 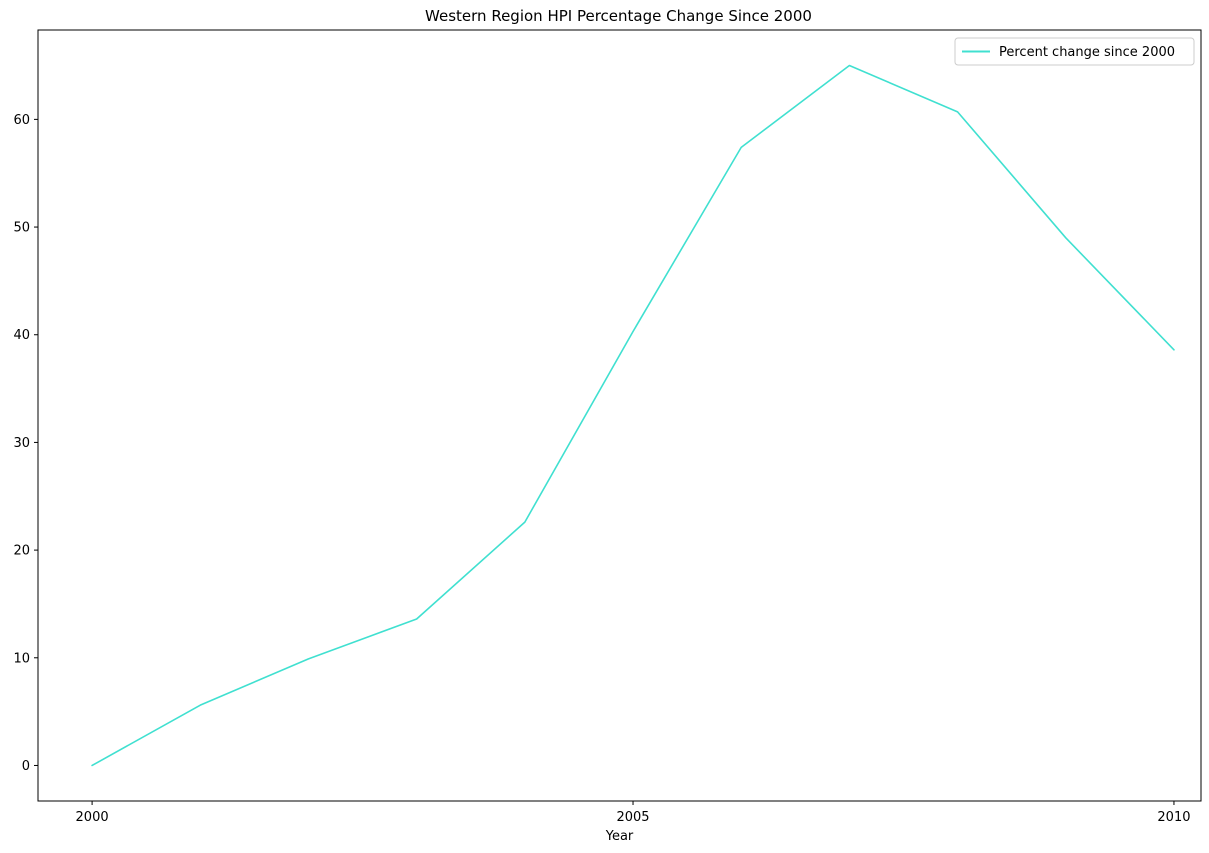 I want to click on legend-label: Percent change since 2000, so click(x=1087, y=52).